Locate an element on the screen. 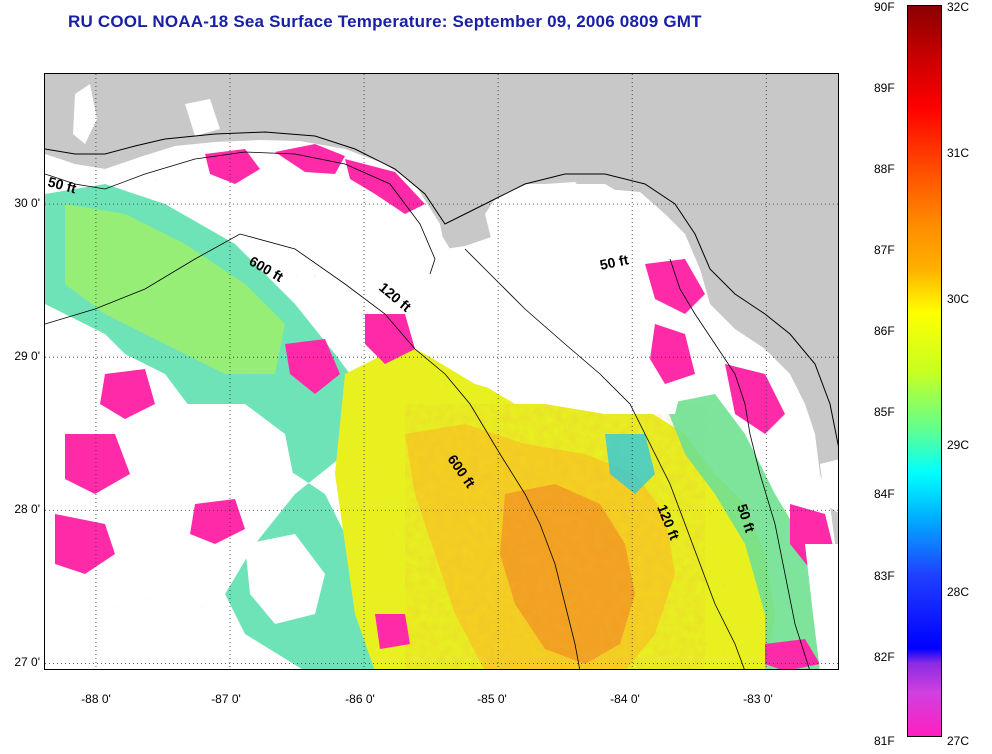 Image resolution: width=992 pixels, height=754 pixels. lon-tick-label: -83 0' is located at coordinates (758, 699).